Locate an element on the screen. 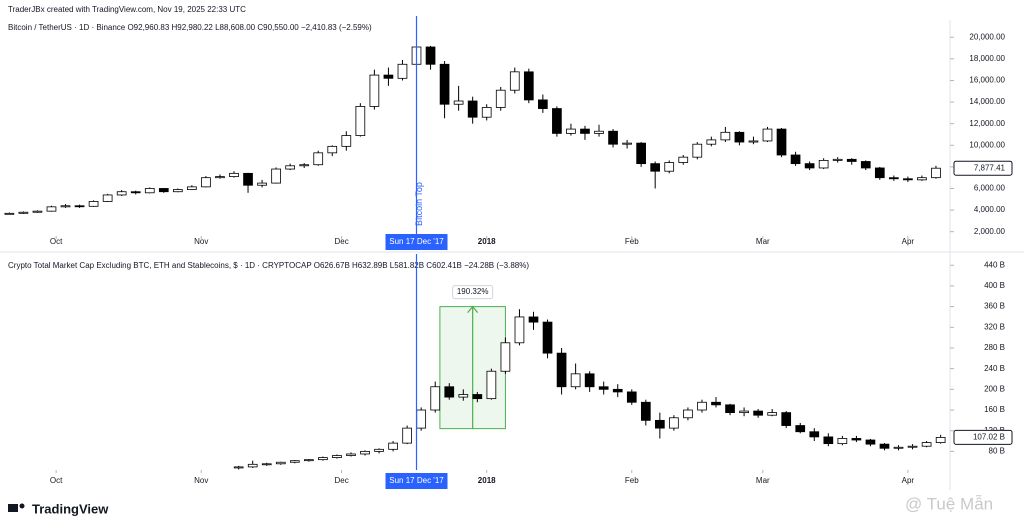  y-tick-label: 14,000.00 is located at coordinates (987, 101).